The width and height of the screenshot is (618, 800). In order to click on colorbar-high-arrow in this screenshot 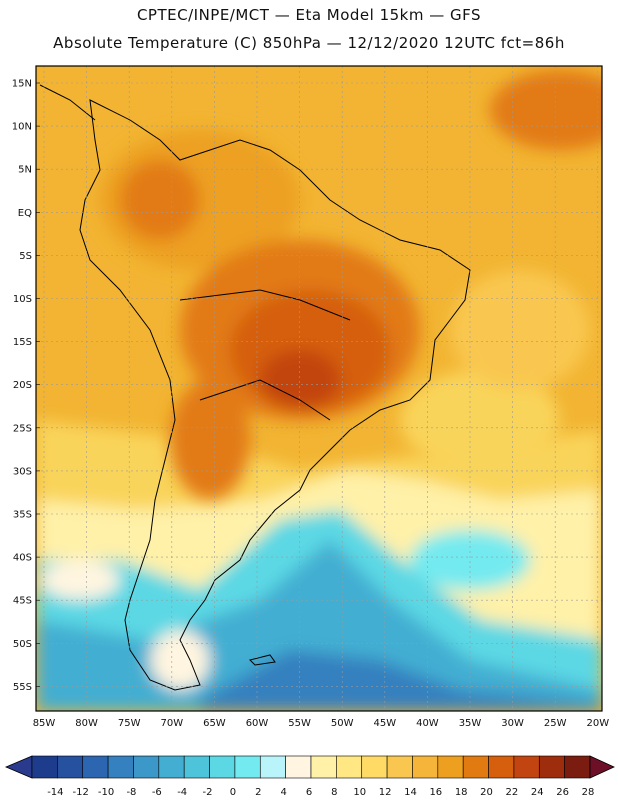, I will do `click(602, 767)`.